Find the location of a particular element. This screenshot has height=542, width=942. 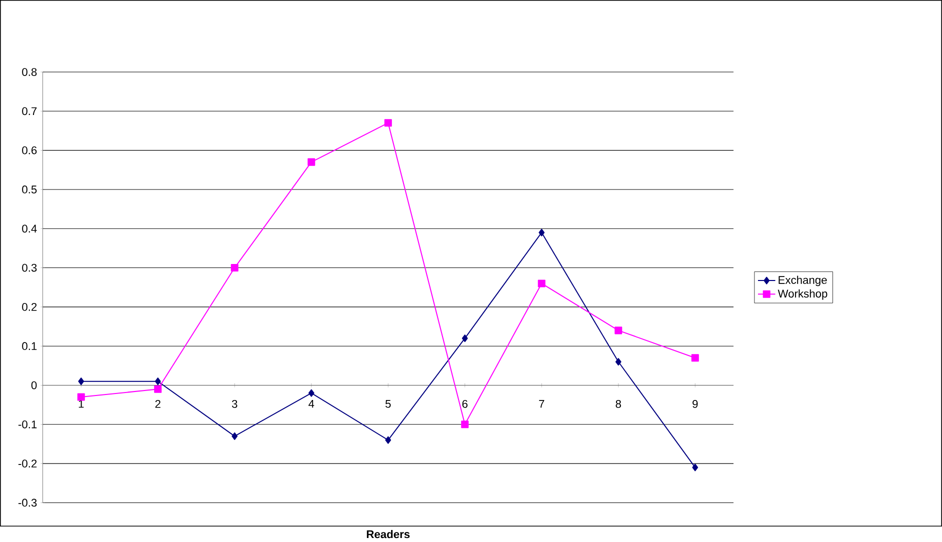

y-tick-label: 0.7 is located at coordinates (29, 111).